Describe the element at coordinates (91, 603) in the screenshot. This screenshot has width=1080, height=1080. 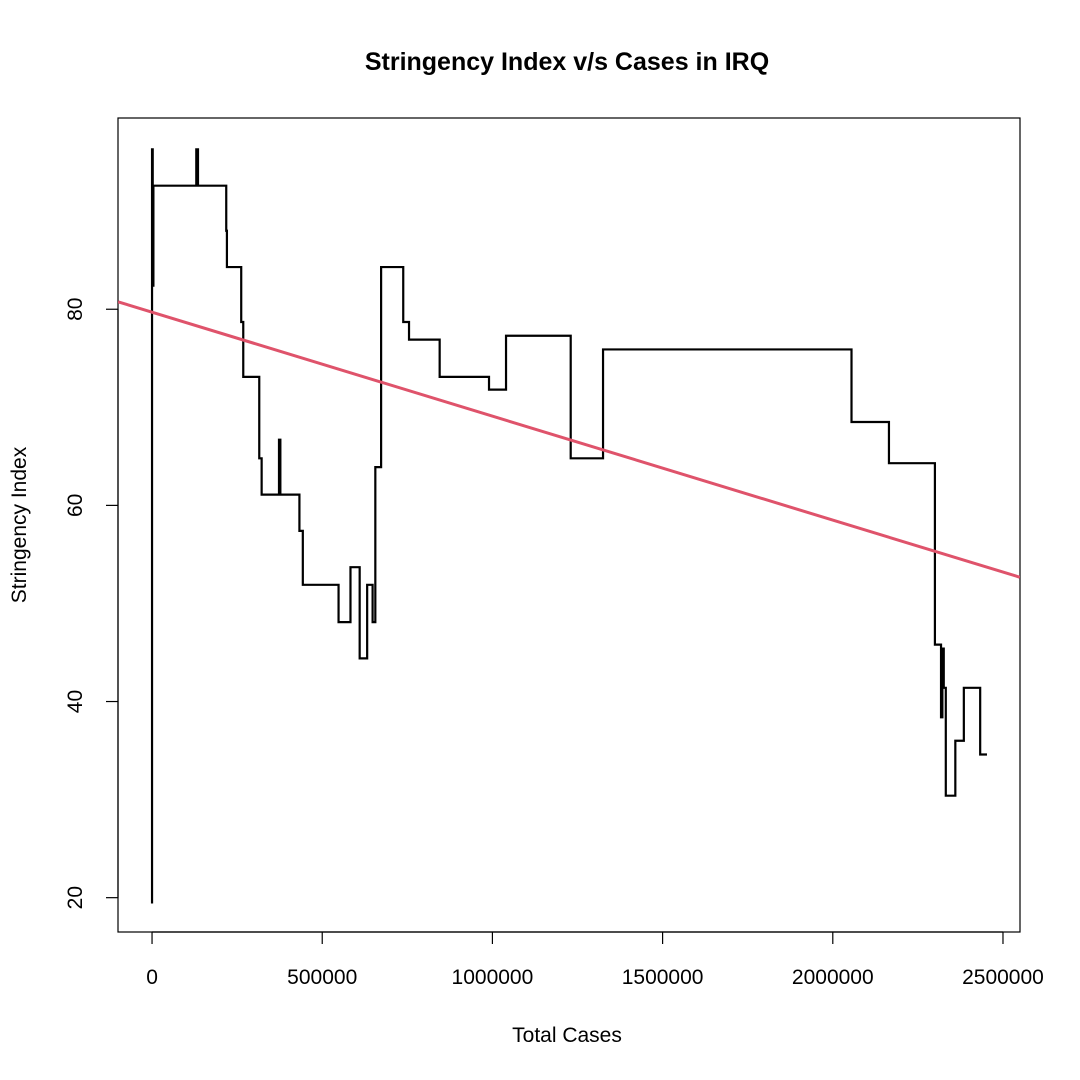
I see `y-axis: 20 40 60 80` at that location.